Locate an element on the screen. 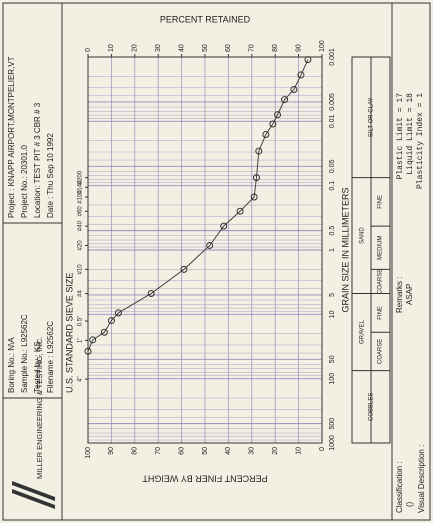  boring-line: Boring No.: N\A is located at coordinates (11, 365).